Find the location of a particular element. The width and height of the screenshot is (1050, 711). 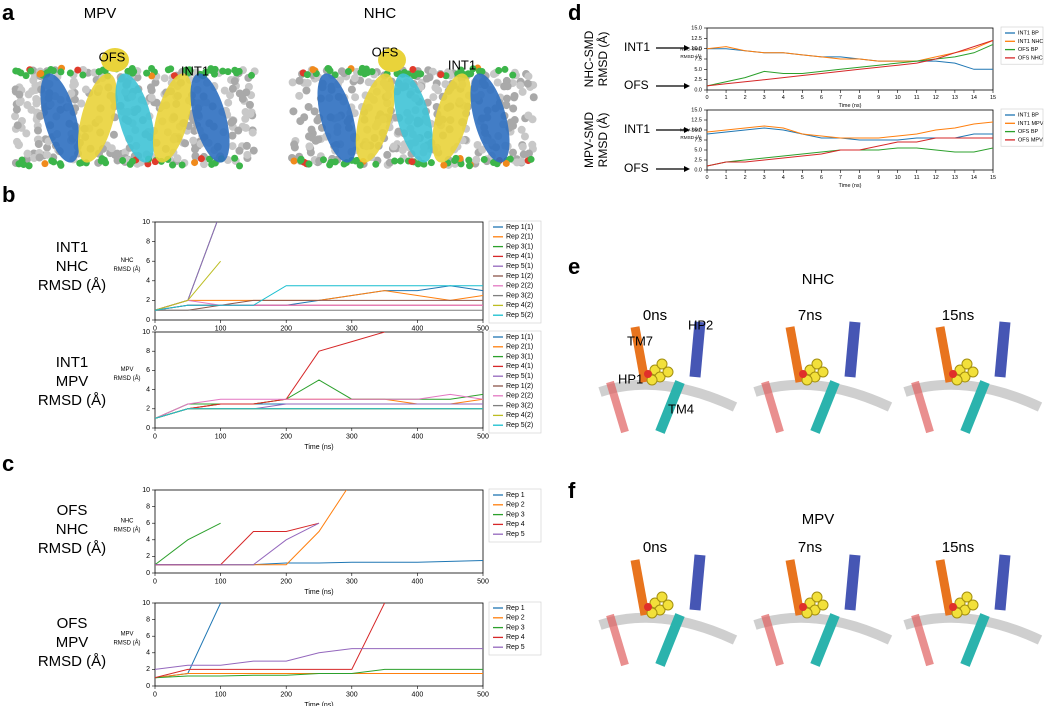

y-tick-label: 10 is located at coordinates (146, 332).